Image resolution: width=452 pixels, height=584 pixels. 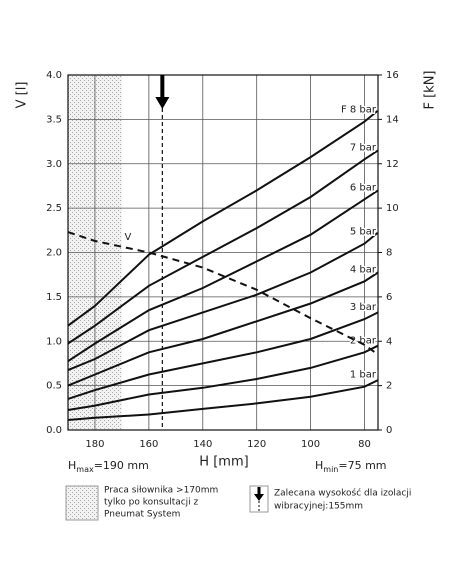 What do you see at coordinates (108, 466) in the screenshot?
I see `h-max-label: Hmax=190 mm` at bounding box center [108, 466].